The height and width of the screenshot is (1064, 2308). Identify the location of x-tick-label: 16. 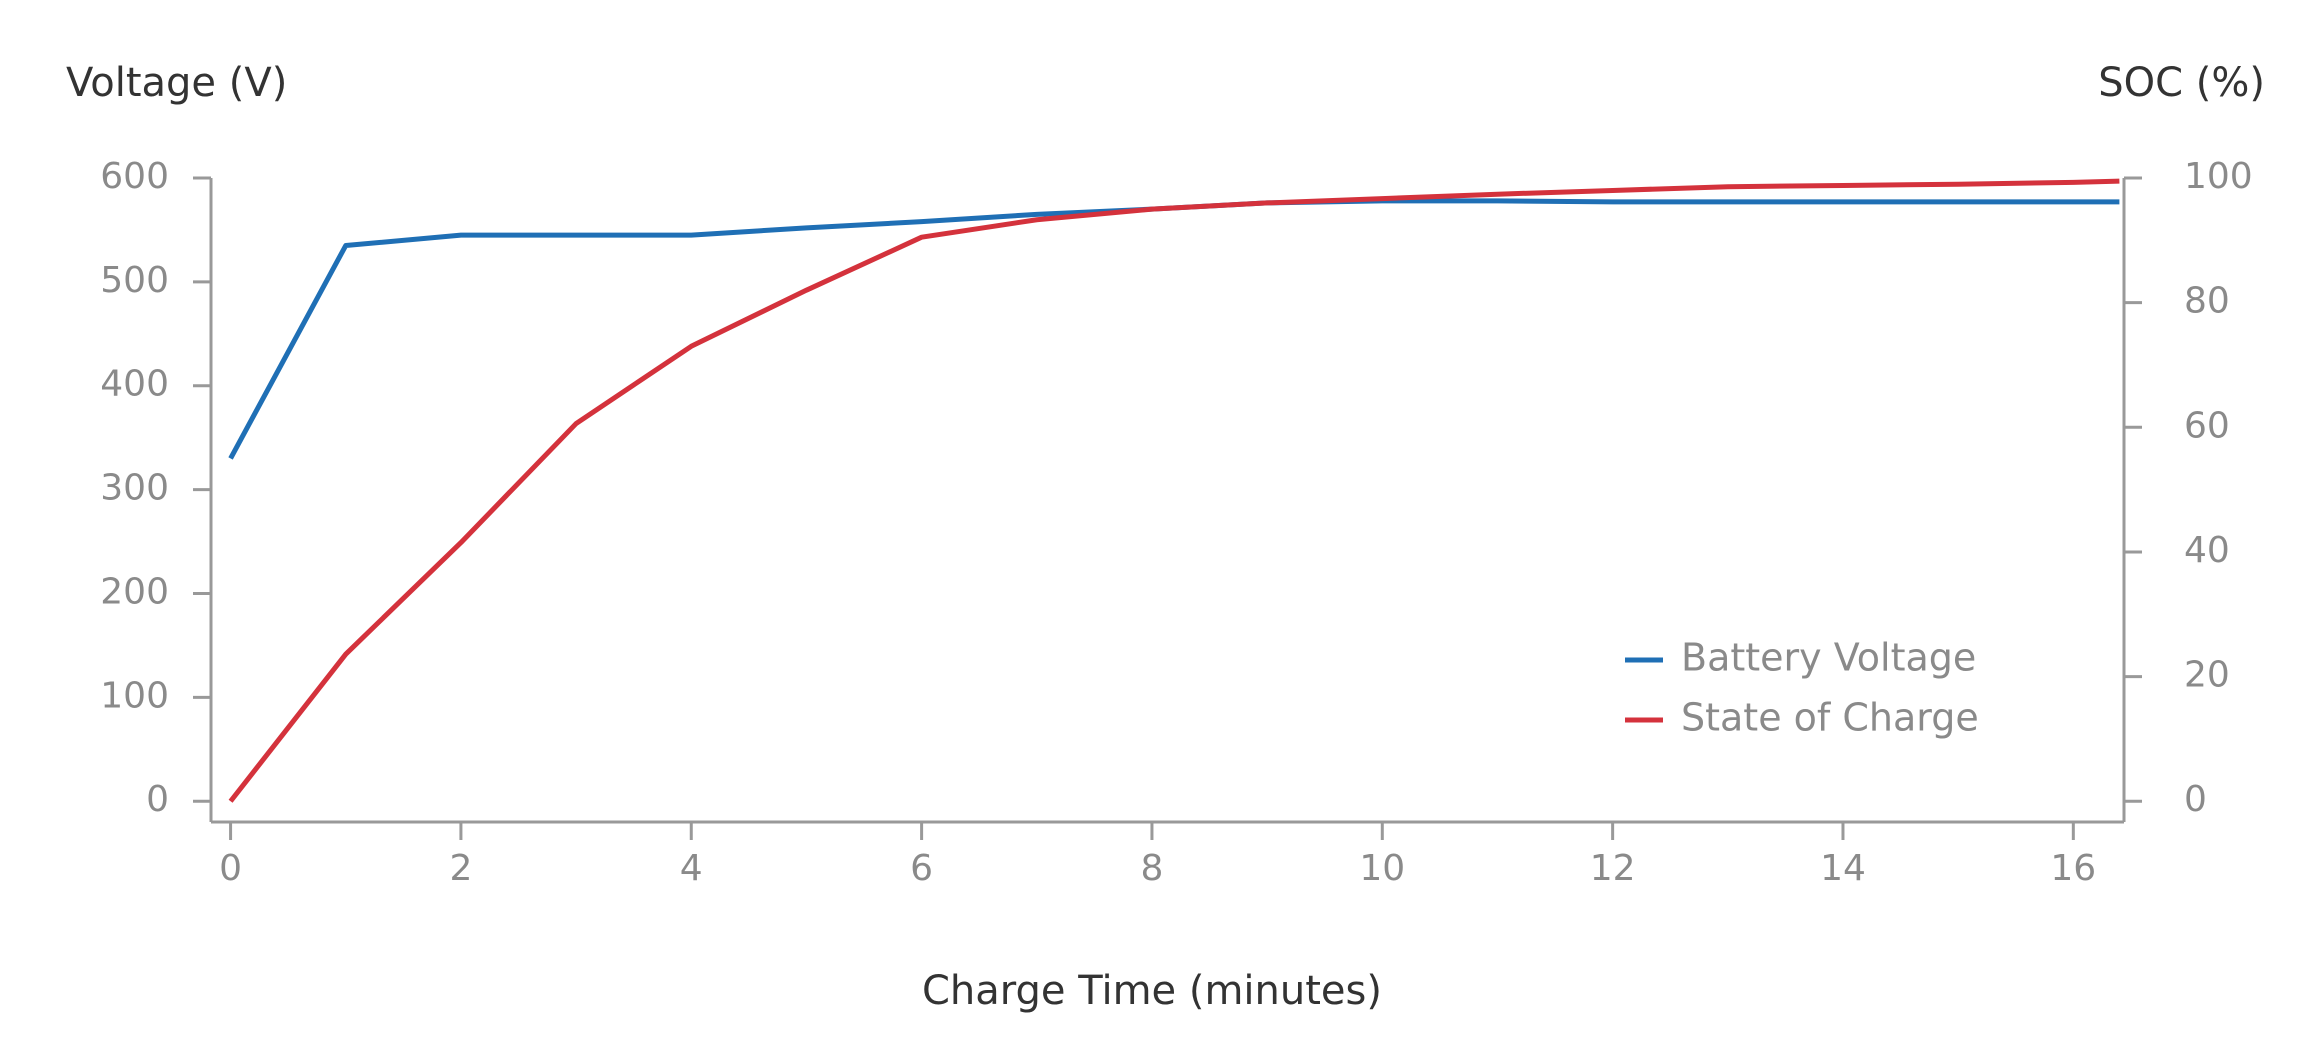
(2073, 868).